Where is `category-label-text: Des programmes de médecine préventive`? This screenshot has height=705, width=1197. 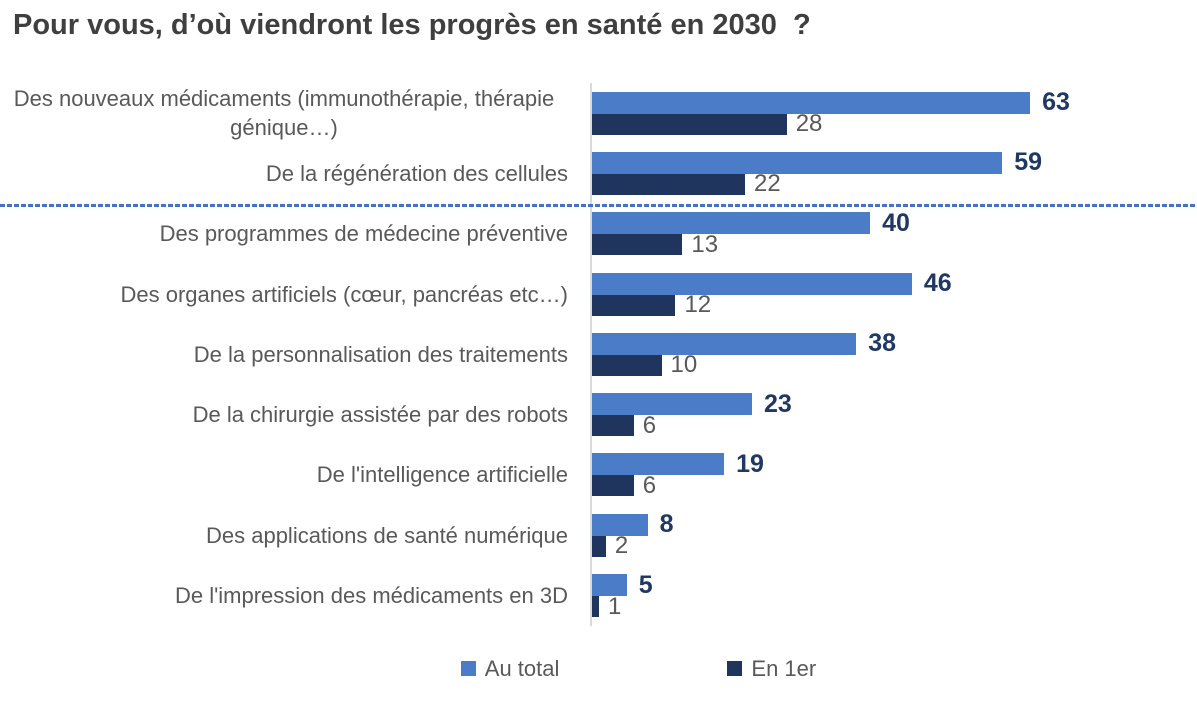 category-label-text: Des programmes de médecine préventive is located at coordinates (363, 234).